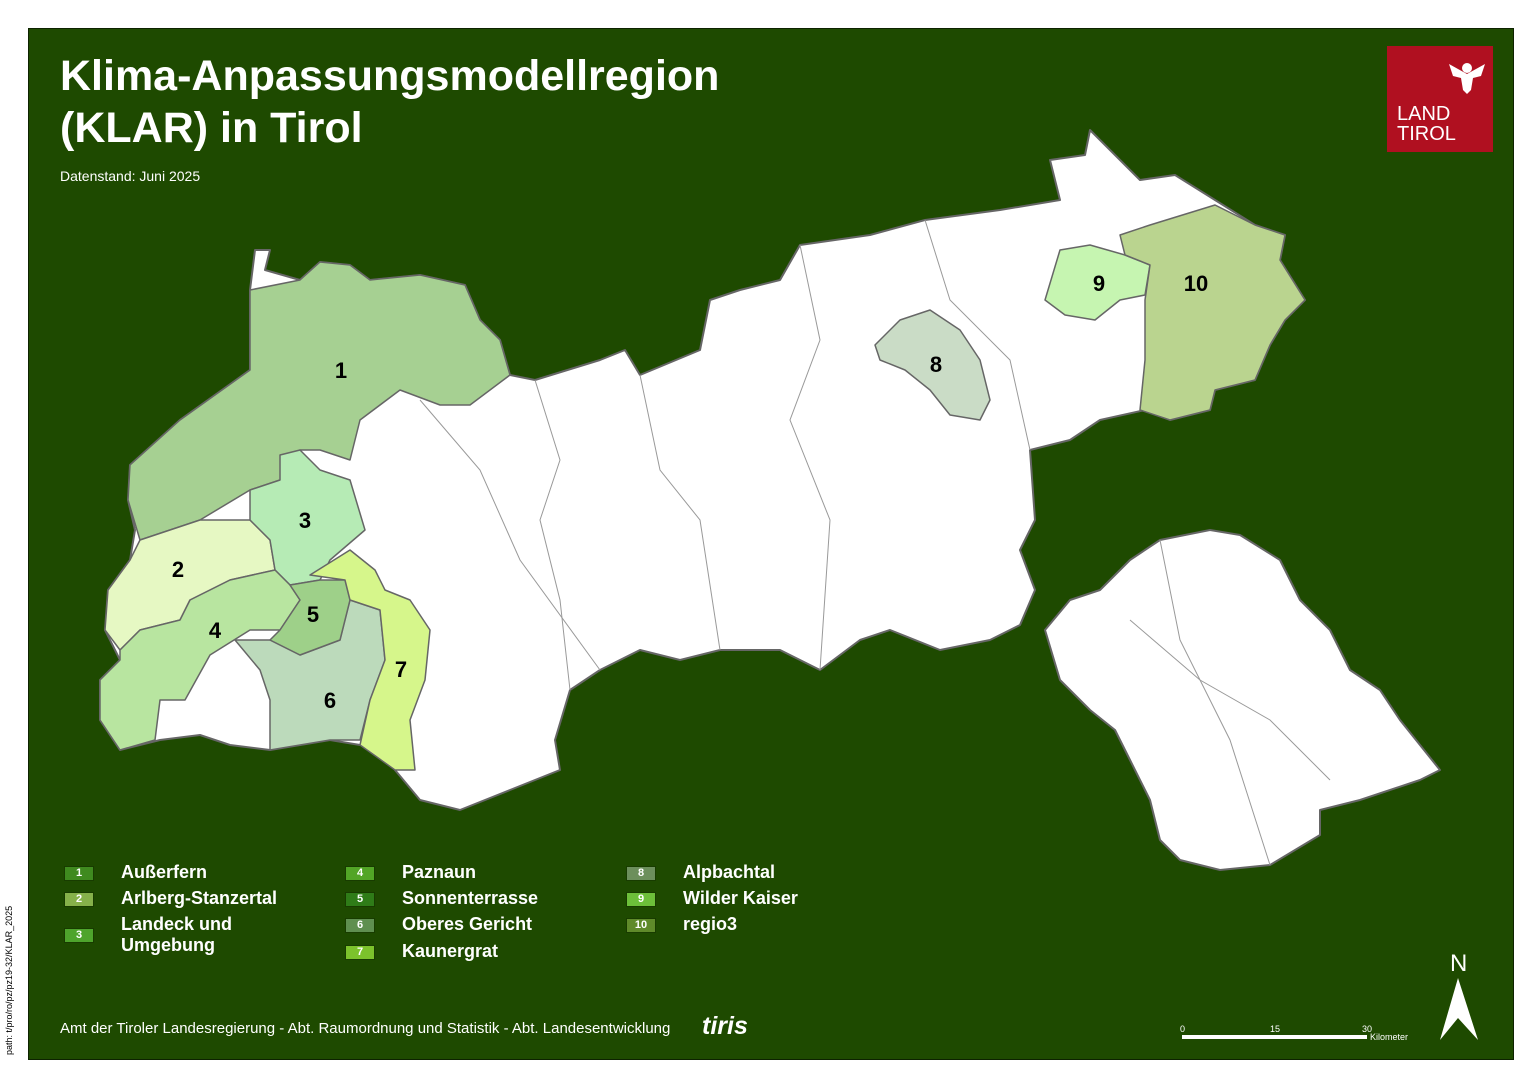 The width and height of the screenshot is (1527, 1080). What do you see at coordinates (470, 898) in the screenshot?
I see `legend-label: Sonnenterrasse` at bounding box center [470, 898].